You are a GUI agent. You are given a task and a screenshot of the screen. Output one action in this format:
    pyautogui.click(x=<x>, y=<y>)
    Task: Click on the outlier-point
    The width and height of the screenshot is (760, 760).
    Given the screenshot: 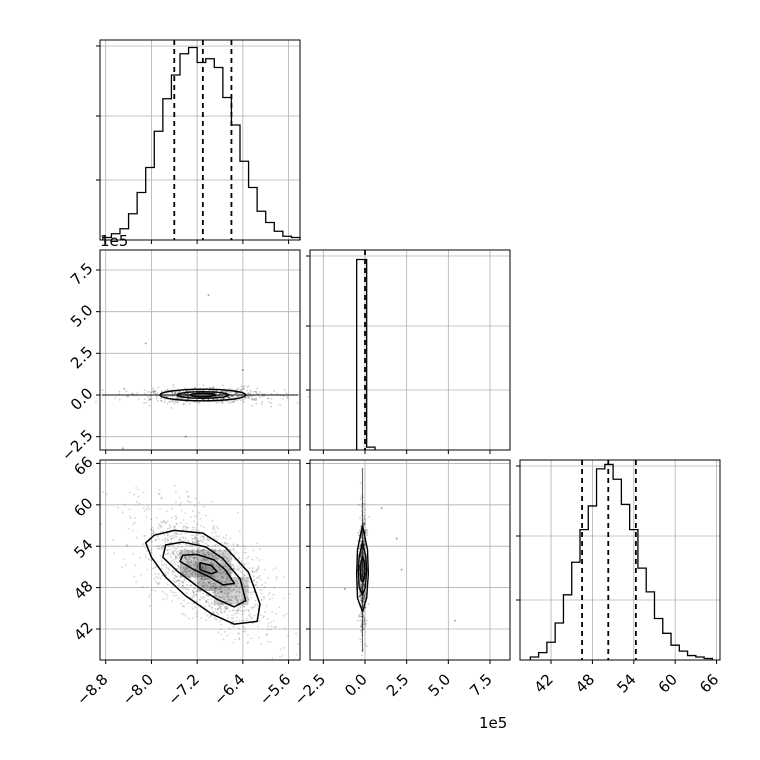 What is the action you would take?
    pyautogui.click(x=122, y=448)
    